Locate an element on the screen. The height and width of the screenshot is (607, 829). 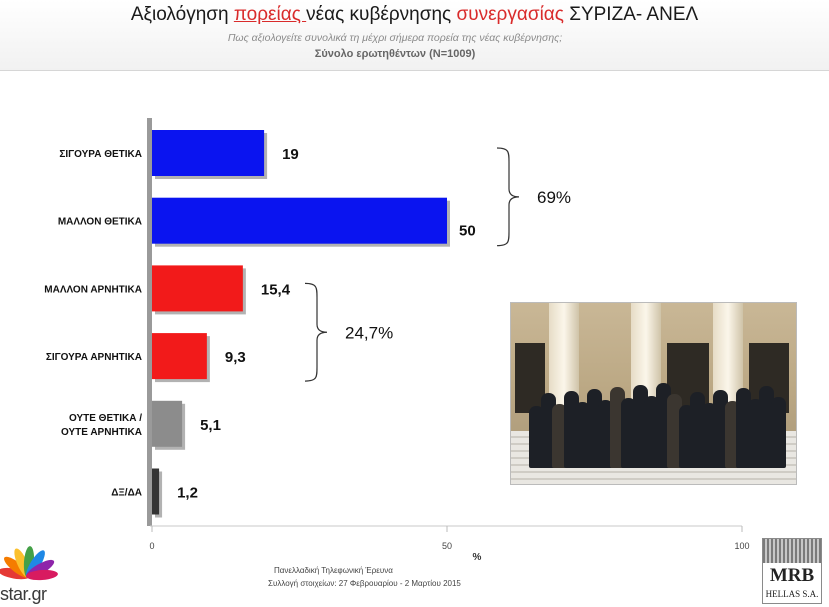
x-tick-label: 100 is located at coordinates (741, 546).